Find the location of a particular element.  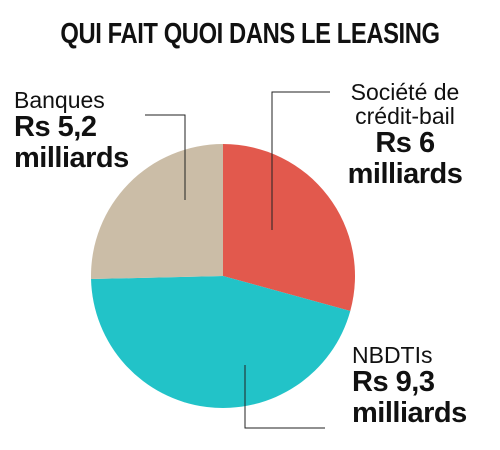

slice-label: Société de crédit-bail Rs 6 milliards is located at coordinates (405, 134).